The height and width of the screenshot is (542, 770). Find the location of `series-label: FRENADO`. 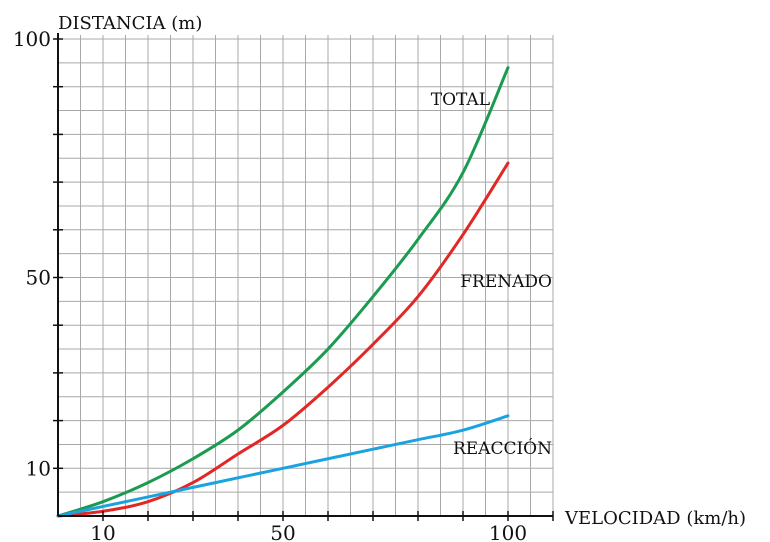

series-label: FRENADO is located at coordinates (506, 282).